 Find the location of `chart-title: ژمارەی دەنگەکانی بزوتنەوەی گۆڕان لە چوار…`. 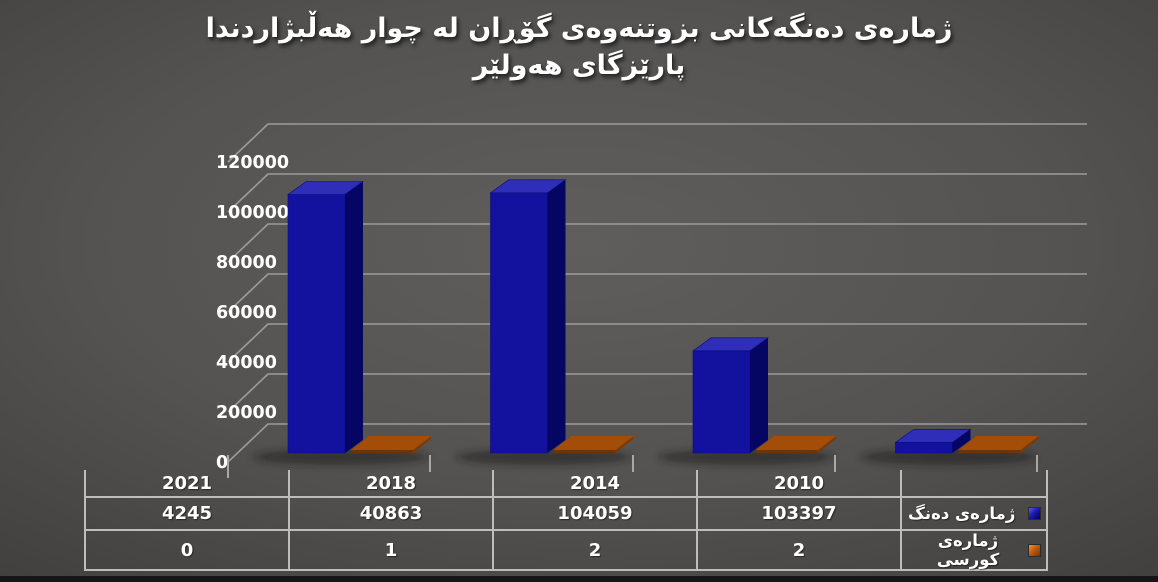

chart-title: ژمارەی دەنگەکانی بزوتنەوەی گۆڕان لە چوار… is located at coordinates (579, 47).